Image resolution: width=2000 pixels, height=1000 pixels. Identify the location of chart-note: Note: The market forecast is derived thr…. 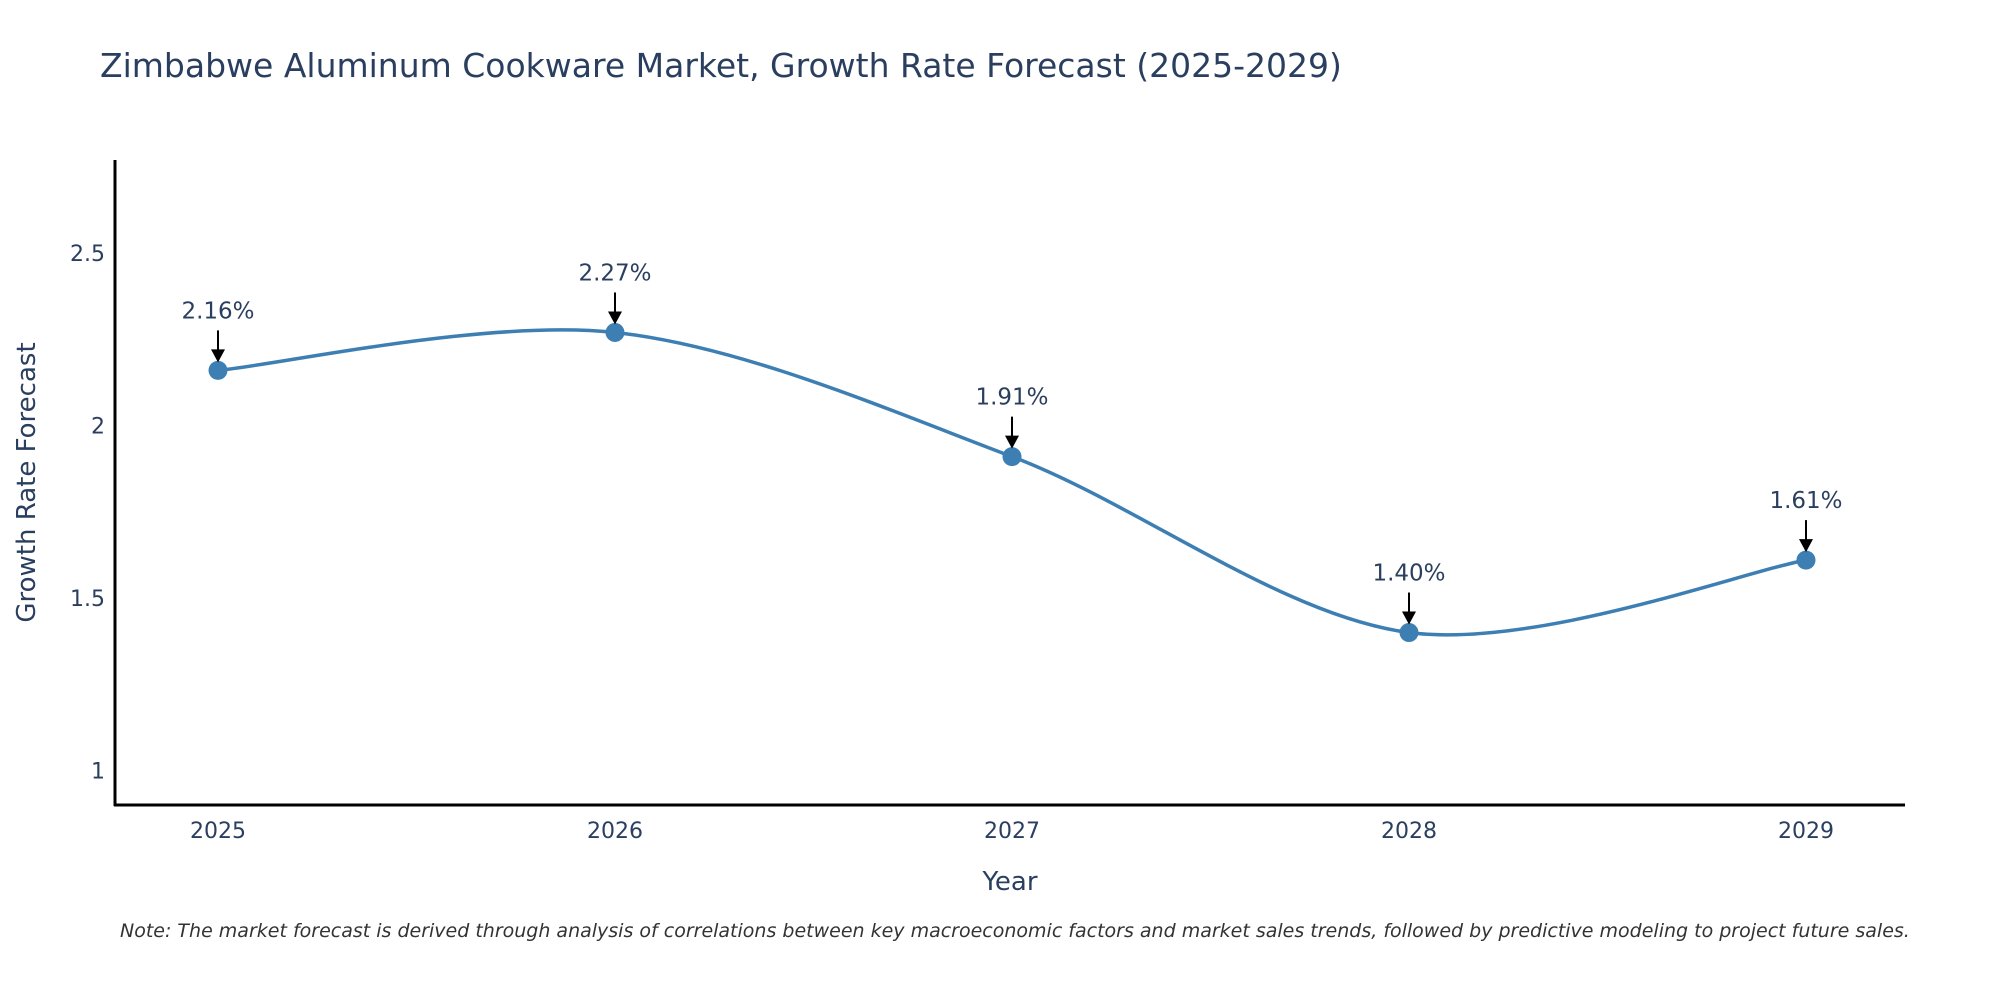
(1015, 931).